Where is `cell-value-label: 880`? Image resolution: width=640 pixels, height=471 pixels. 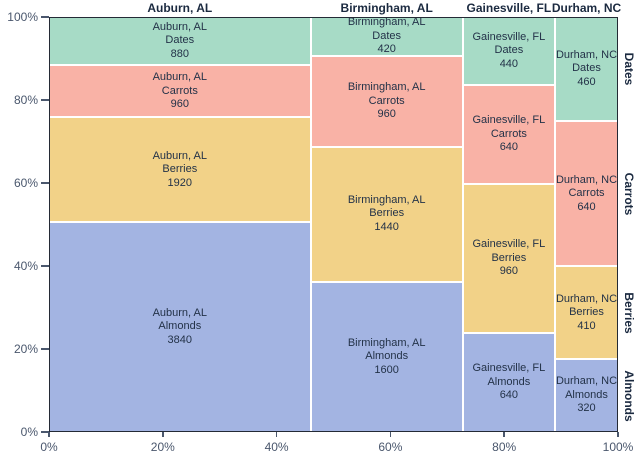
cell-value-label: 880 is located at coordinates (179, 53).